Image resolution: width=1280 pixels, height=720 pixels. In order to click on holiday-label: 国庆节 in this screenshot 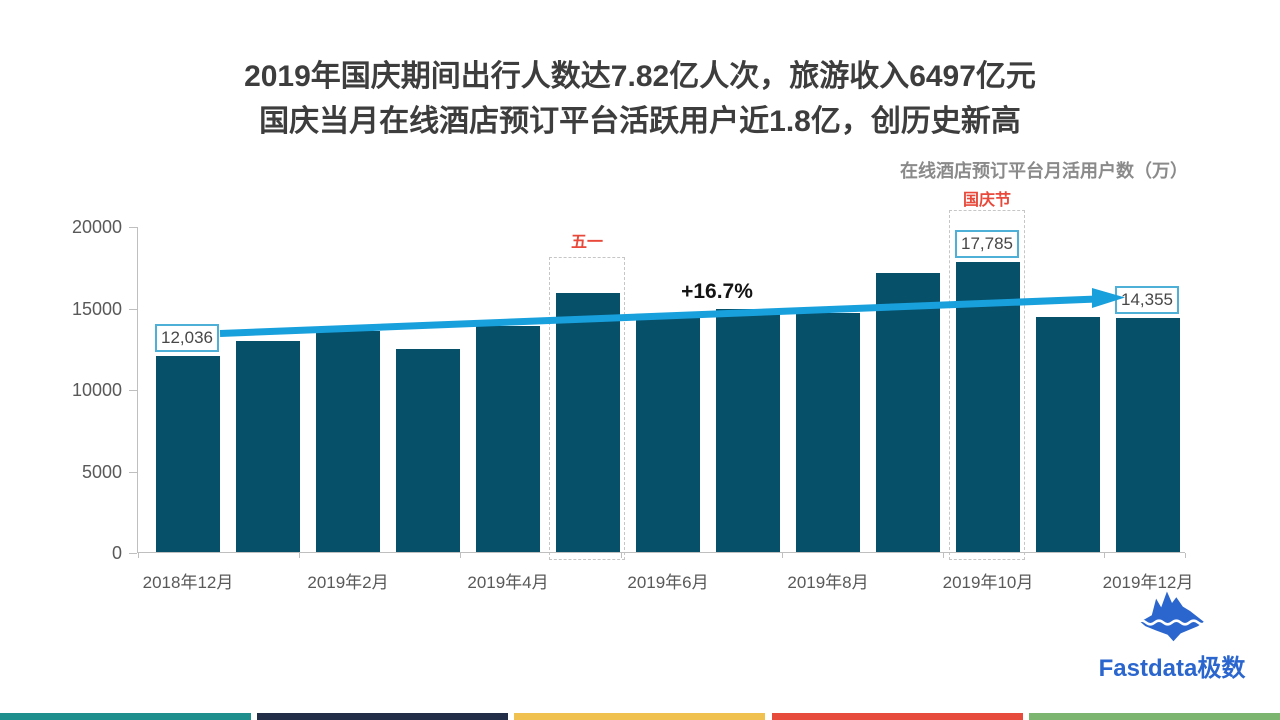, I will do `click(986, 201)`.